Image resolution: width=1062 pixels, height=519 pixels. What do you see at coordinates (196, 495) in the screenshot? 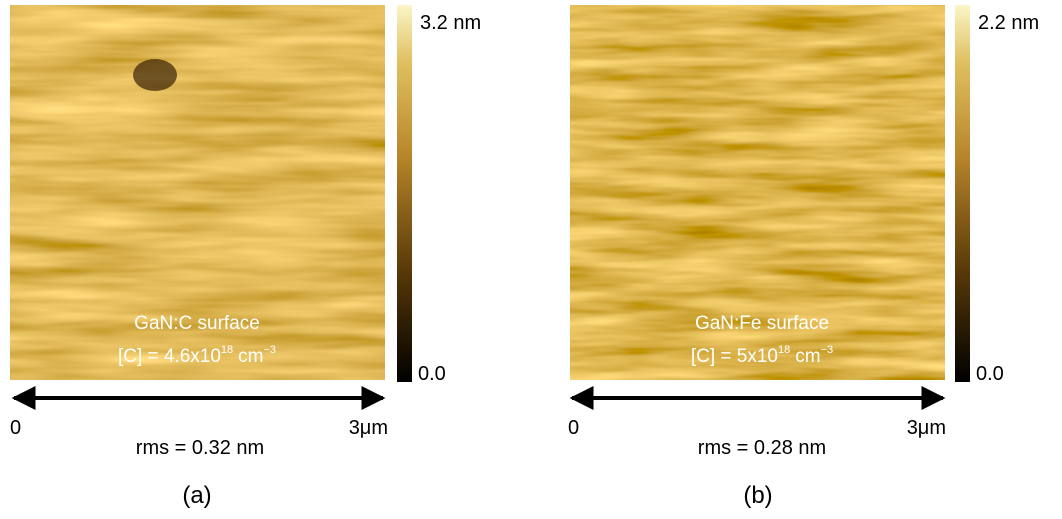
I see `caption: (a)` at bounding box center [196, 495].